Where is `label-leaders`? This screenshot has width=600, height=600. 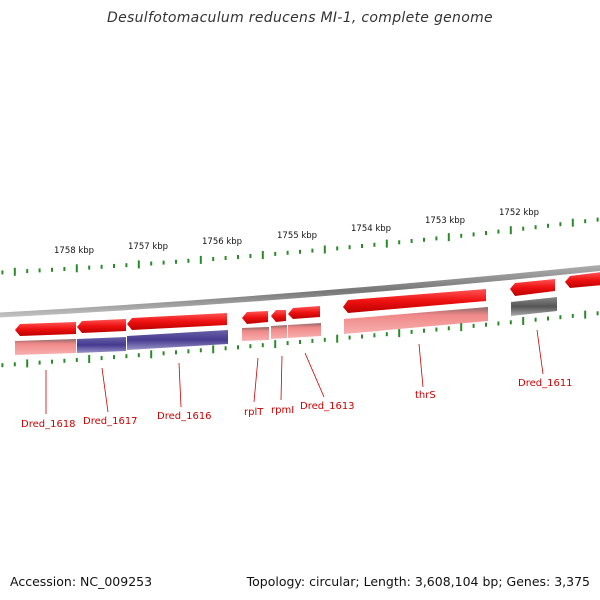 label-leaders is located at coordinates (294, 371).